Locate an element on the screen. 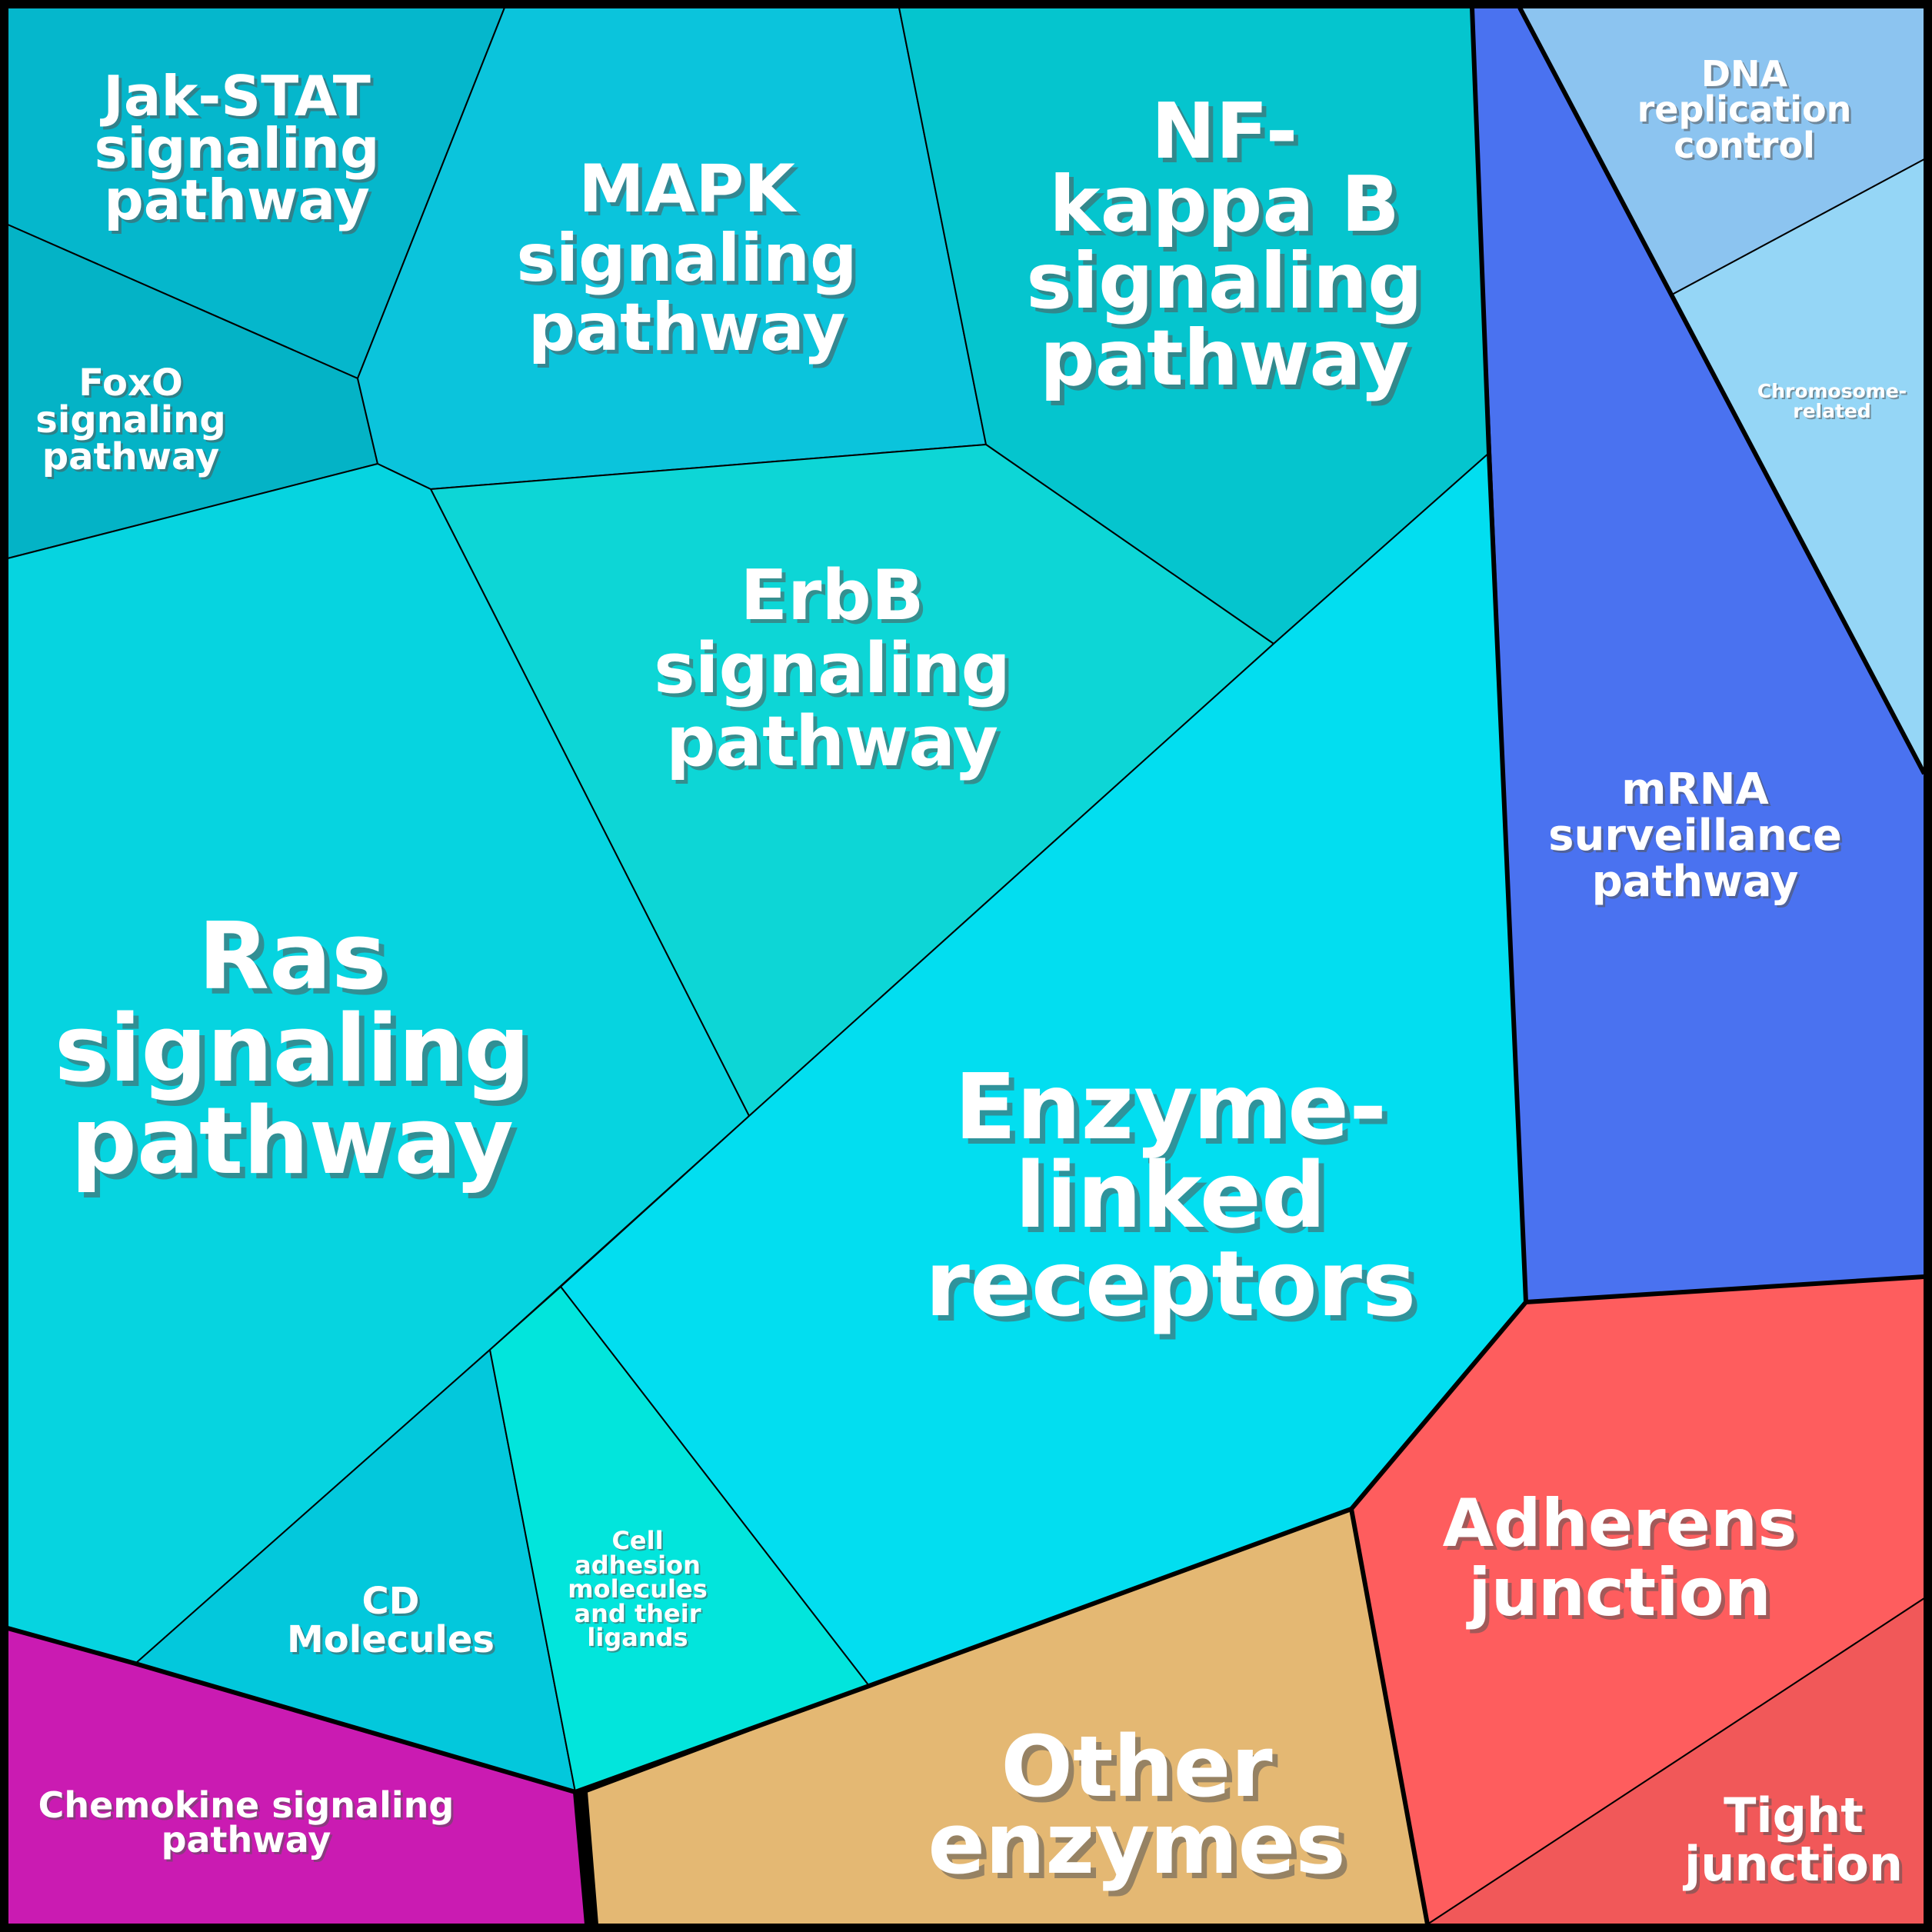 The height and width of the screenshot is (1932, 1932). label-line: ligands is located at coordinates (637, 1637).